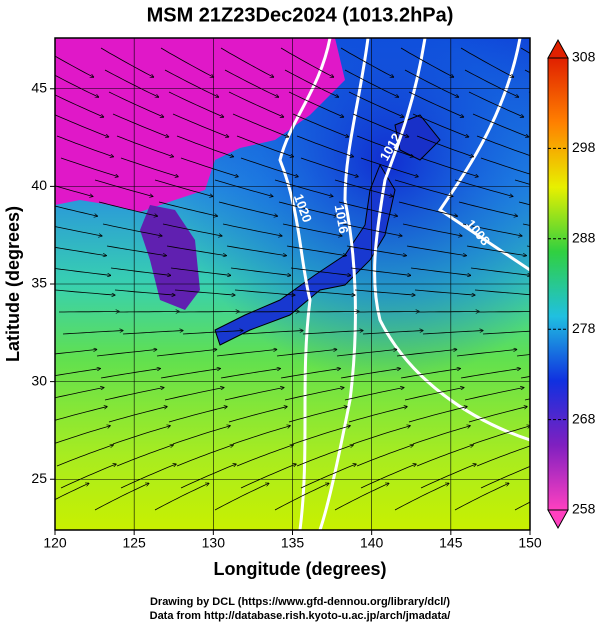  Describe the element at coordinates (584, 238) in the screenshot. I see `colorbar-tick-label: 288` at that location.